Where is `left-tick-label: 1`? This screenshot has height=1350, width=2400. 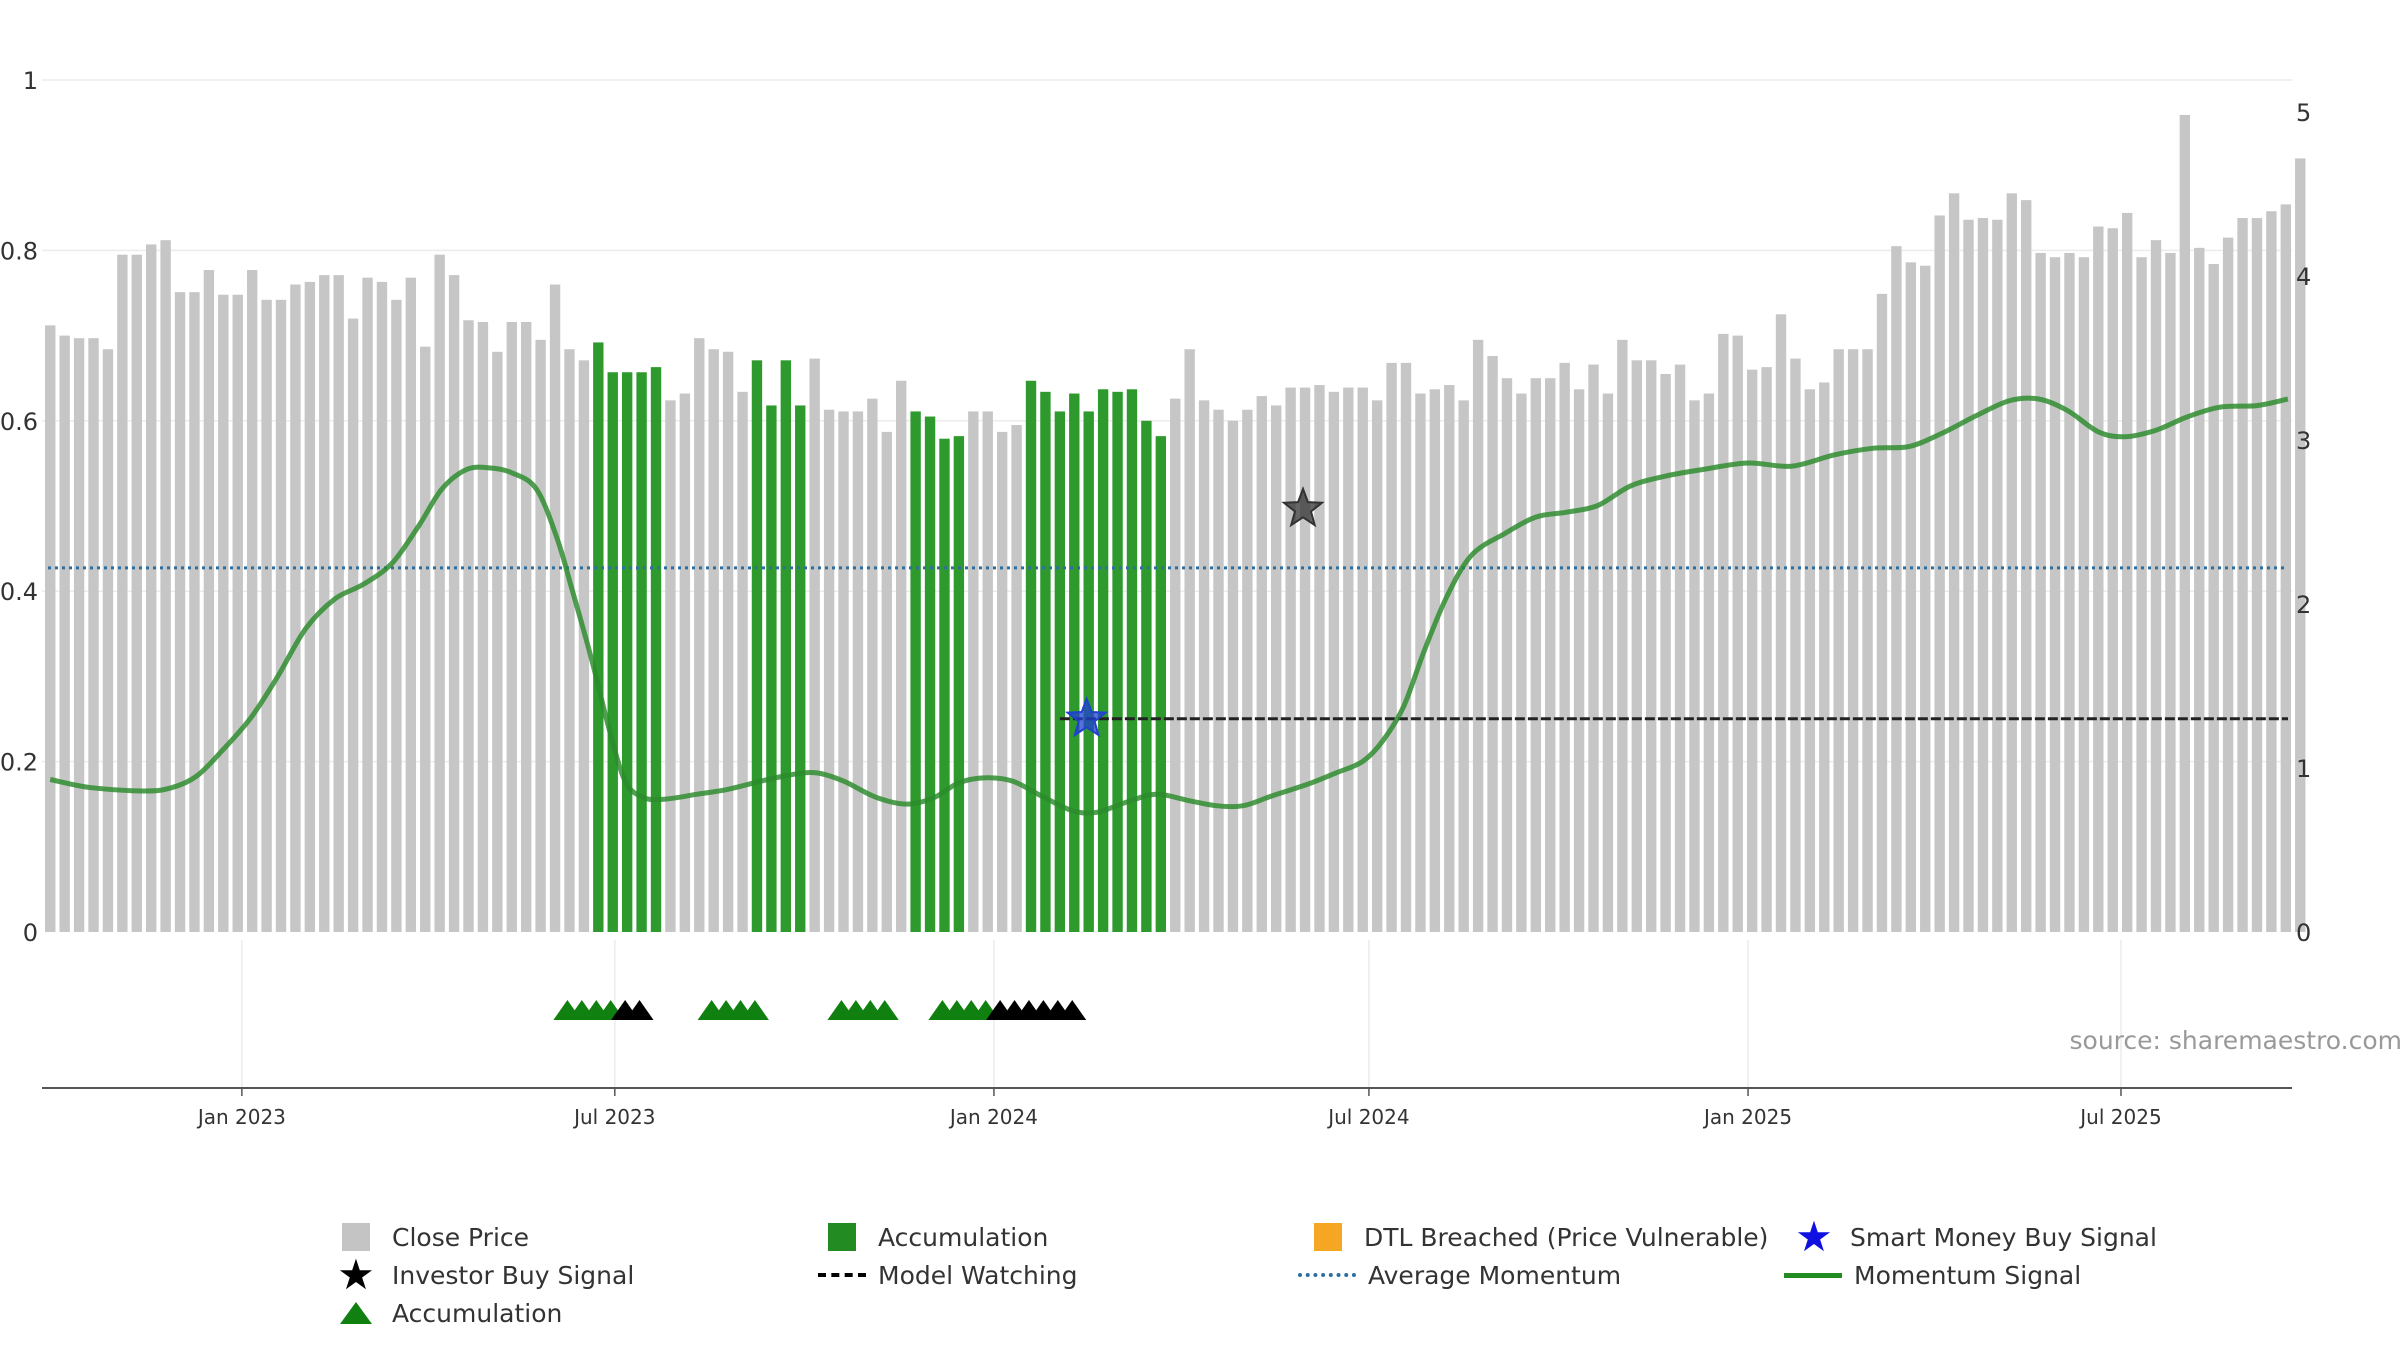 left-tick-label: 1 is located at coordinates (30, 81).